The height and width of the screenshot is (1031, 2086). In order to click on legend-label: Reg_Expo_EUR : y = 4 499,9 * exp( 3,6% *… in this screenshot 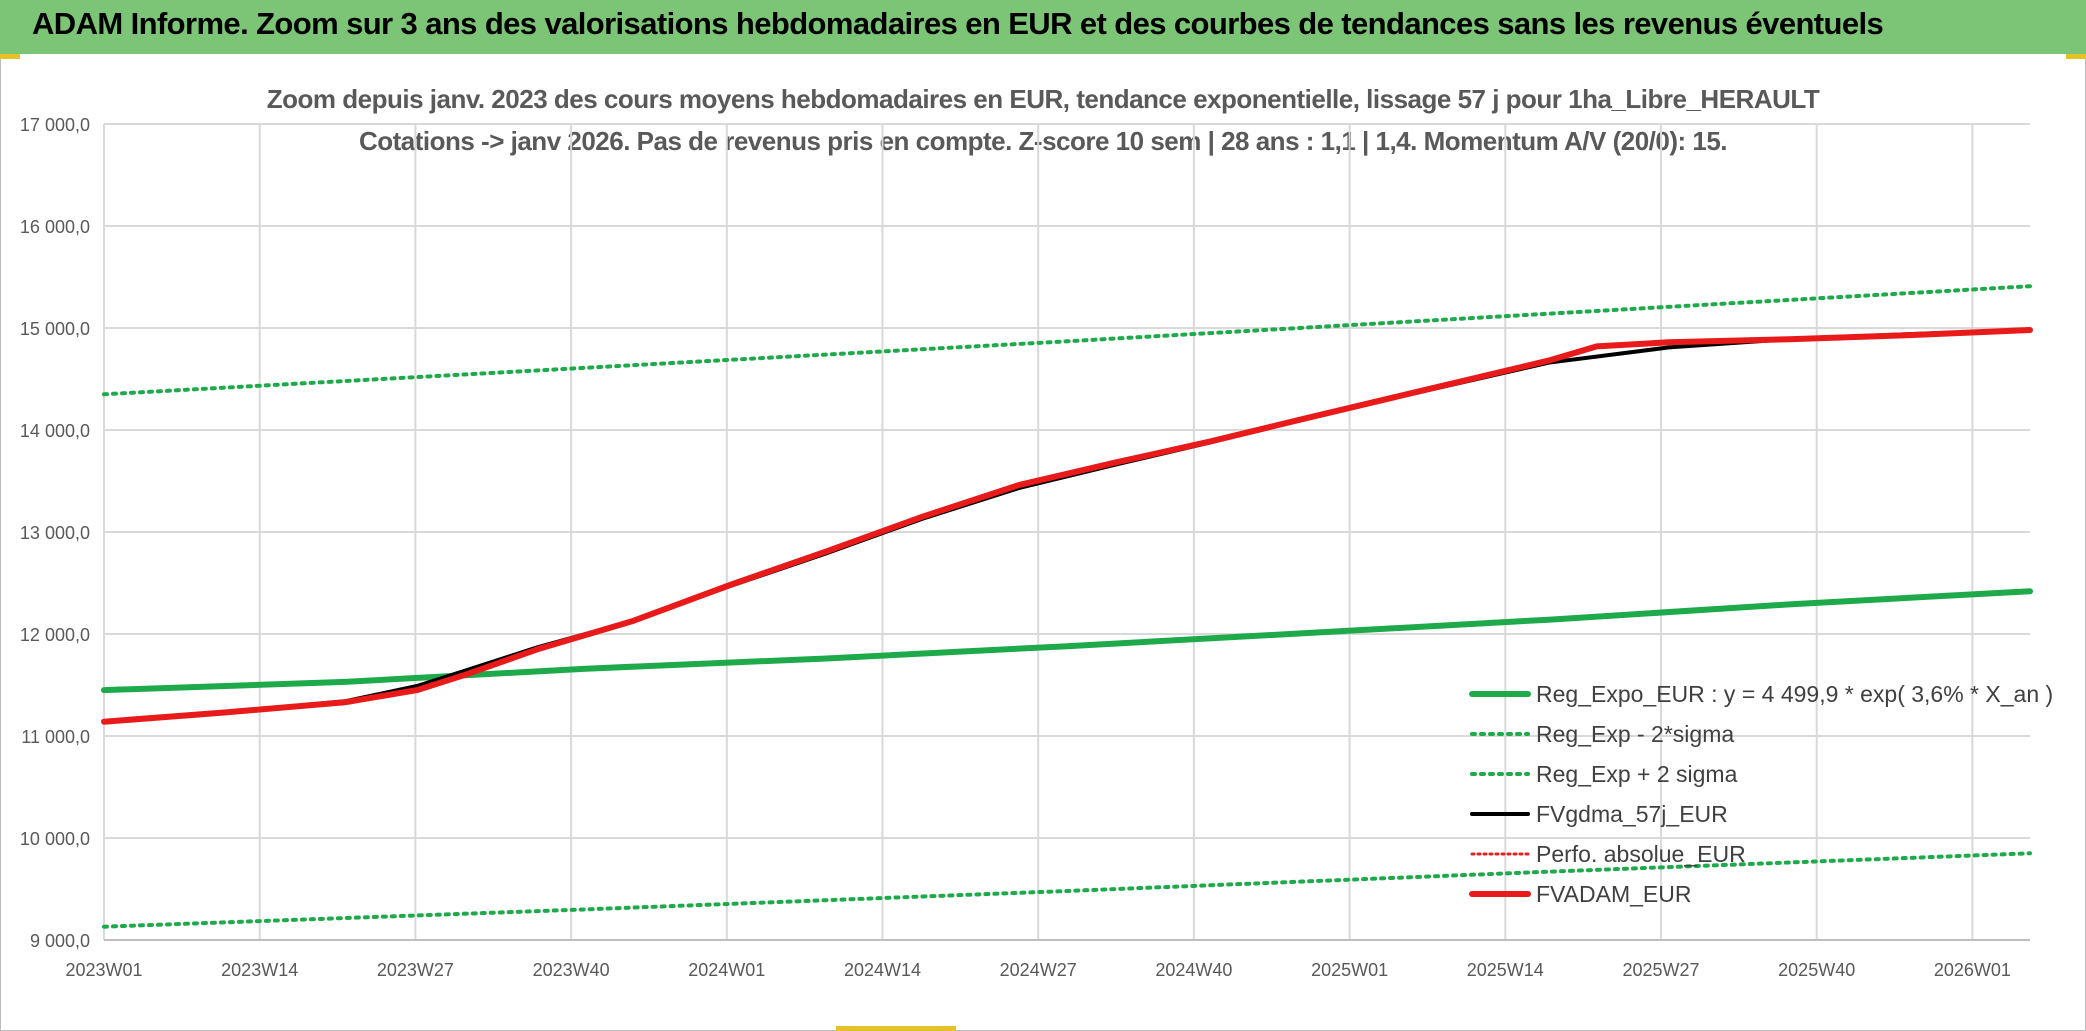, I will do `click(1794, 694)`.